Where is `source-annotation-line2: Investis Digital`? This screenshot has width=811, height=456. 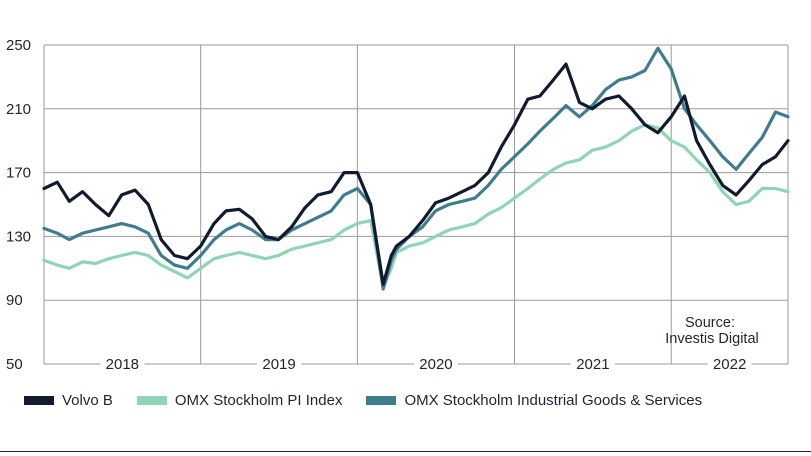 source-annotation-line2: Investis Digital is located at coordinates (711, 339).